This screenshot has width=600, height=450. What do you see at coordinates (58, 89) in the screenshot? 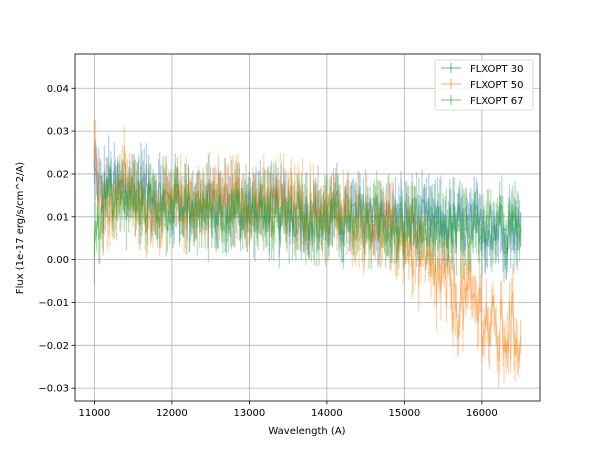
I see `y-tick-label: 0.04` at bounding box center [58, 89].